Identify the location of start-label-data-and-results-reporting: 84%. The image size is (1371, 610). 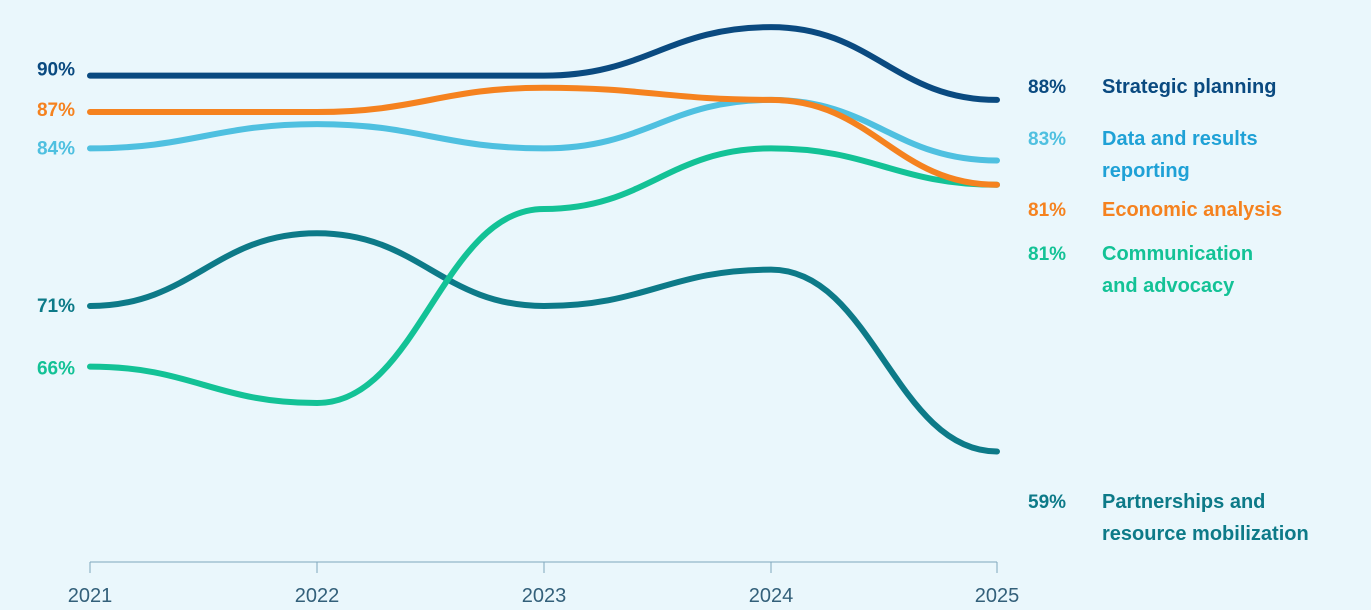
(56, 148).